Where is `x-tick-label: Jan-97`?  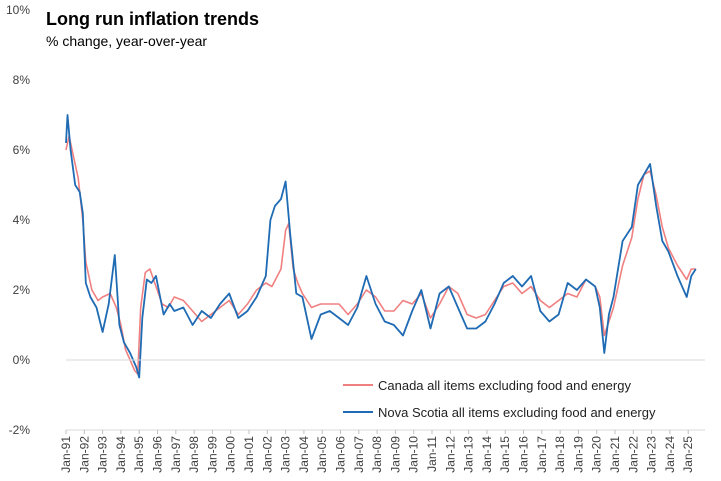 x-tick-label: Jan-97 is located at coordinates (176, 454).